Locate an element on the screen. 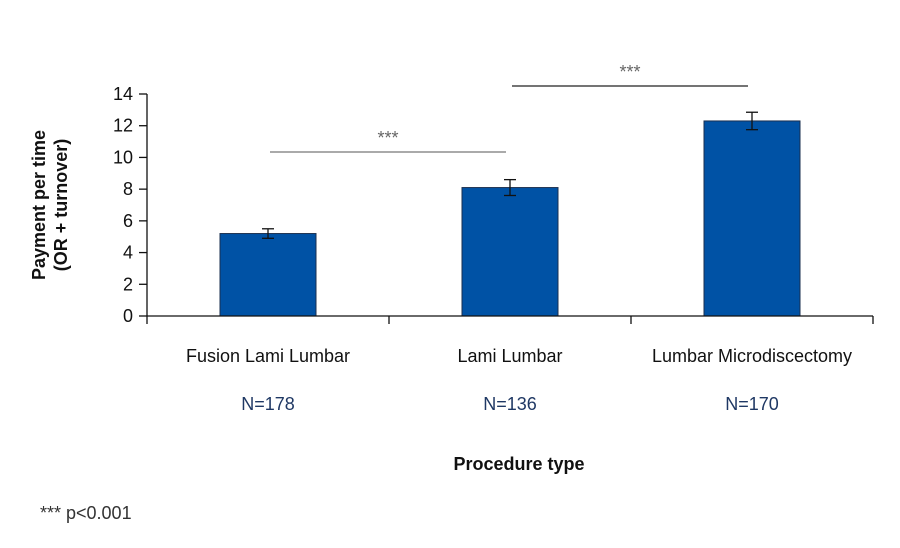  sample-size-label-1: N=178 is located at coordinates (268, 404).